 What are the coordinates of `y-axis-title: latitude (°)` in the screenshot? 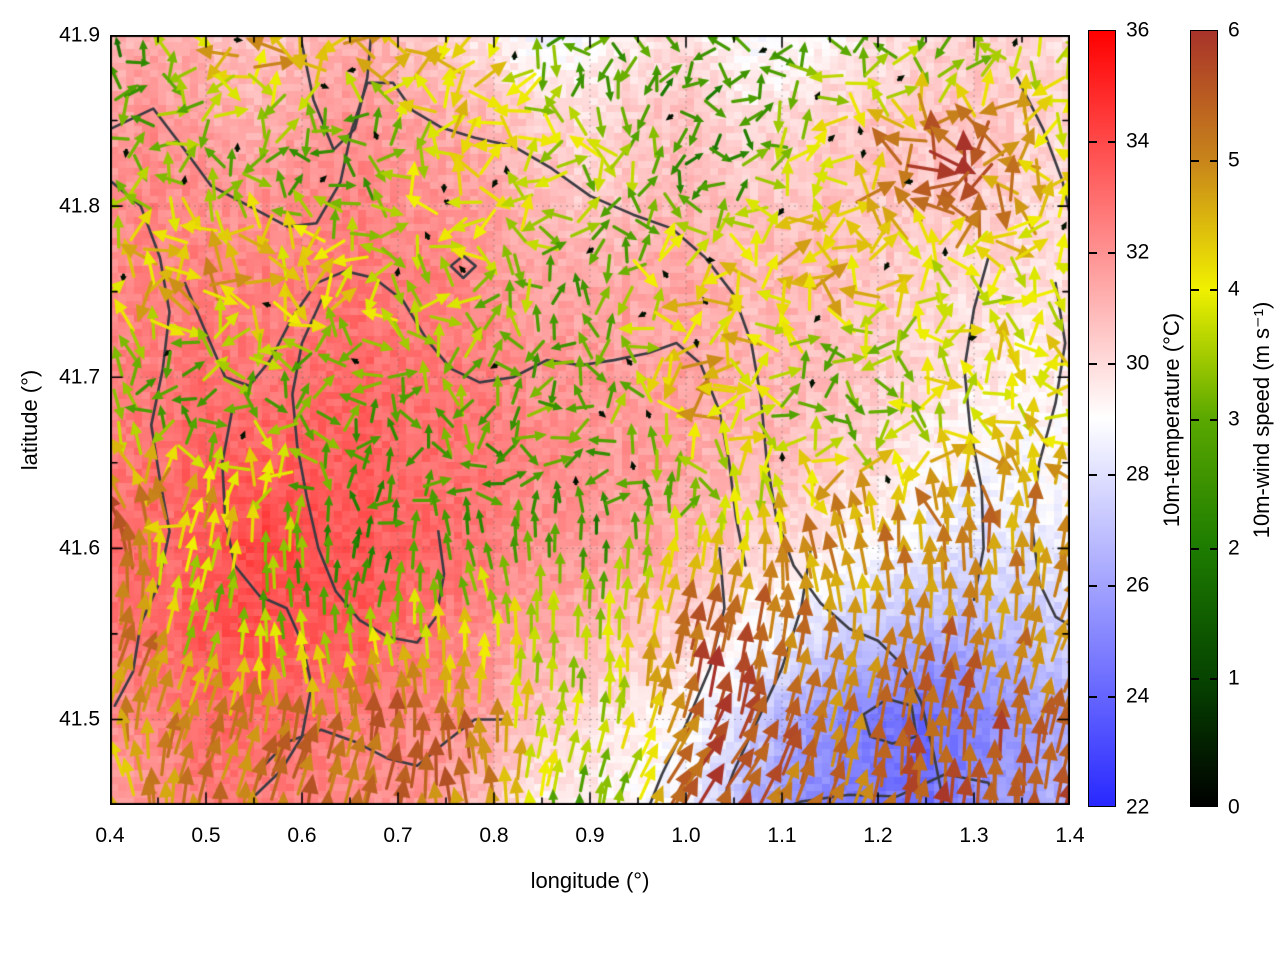 It's located at (29, 420).